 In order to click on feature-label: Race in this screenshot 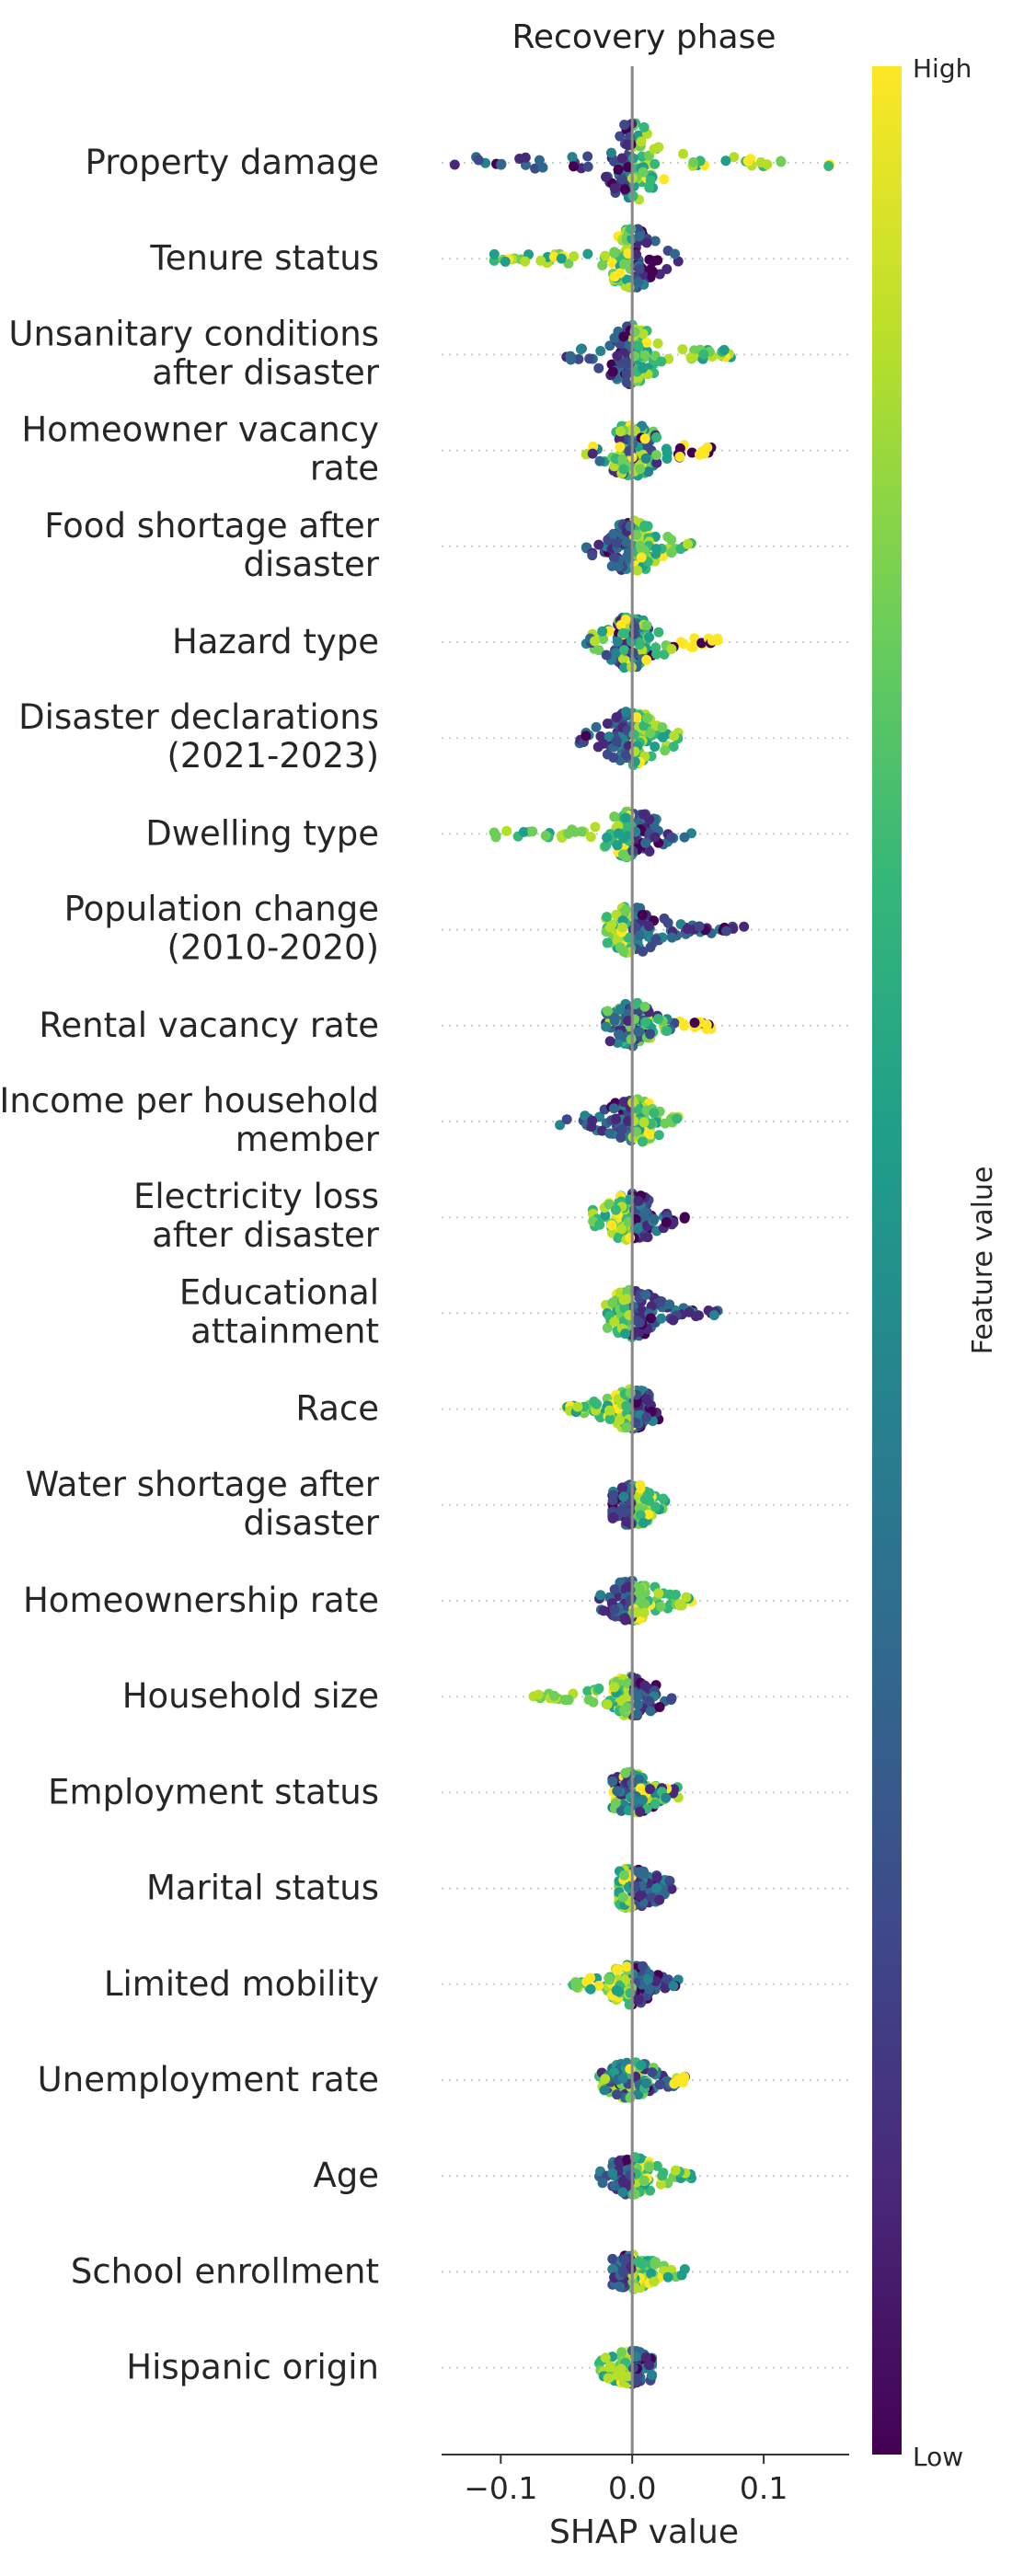, I will do `click(337, 1409)`.